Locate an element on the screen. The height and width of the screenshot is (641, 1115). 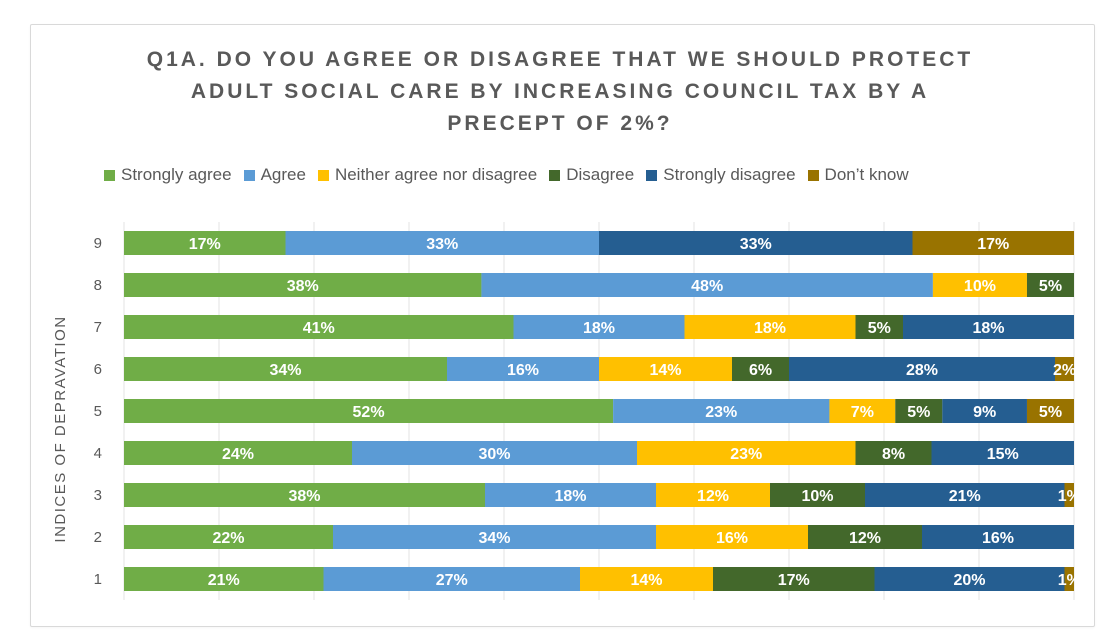
legend-label: Neither agree nor disagree is located at coordinates (436, 174).